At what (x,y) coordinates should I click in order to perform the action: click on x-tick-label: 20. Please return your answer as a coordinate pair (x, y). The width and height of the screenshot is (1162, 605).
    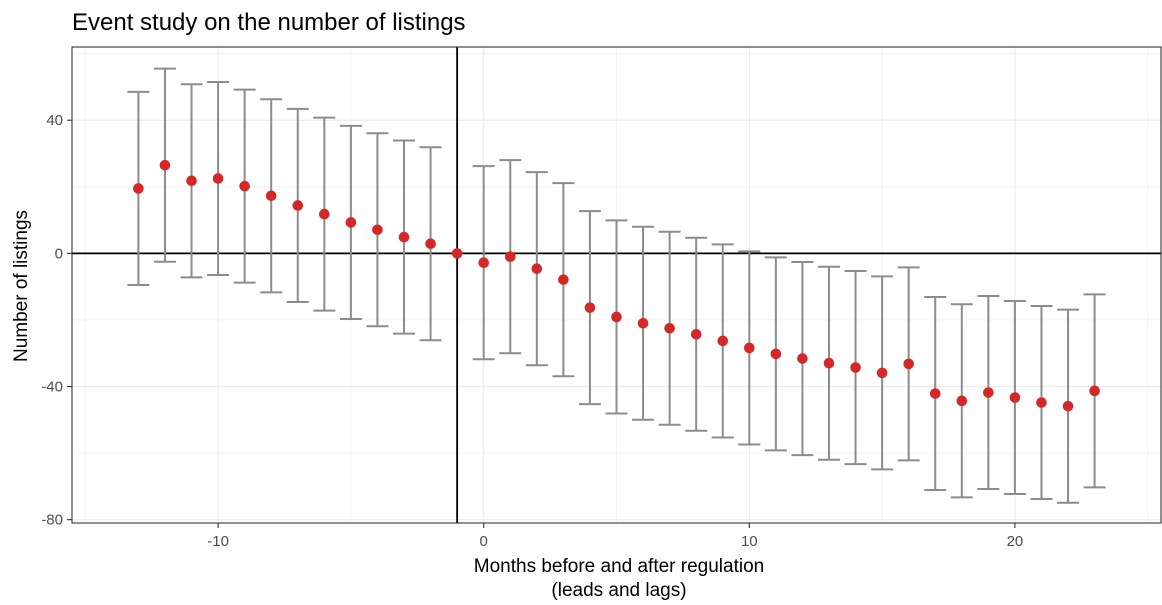
    Looking at the image, I should click on (1015, 541).